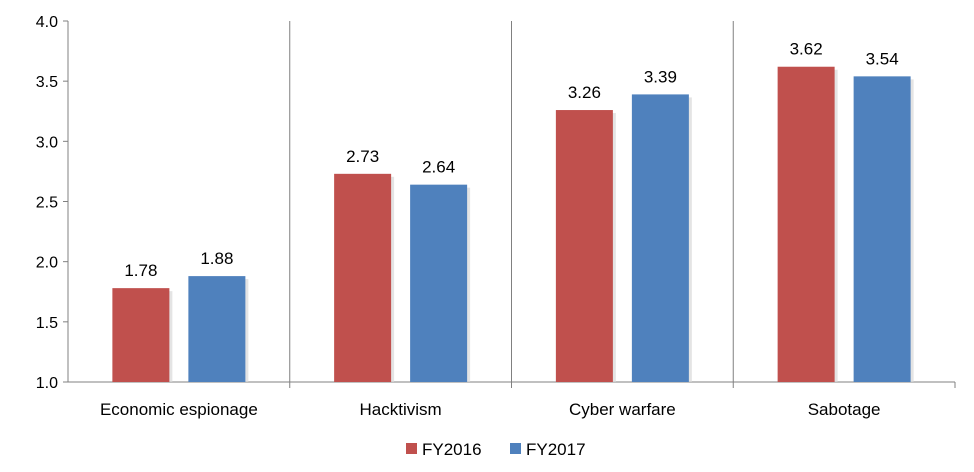 Image resolution: width=974 pixels, height=472 pixels. I want to click on data-label: 2.64, so click(438, 167).